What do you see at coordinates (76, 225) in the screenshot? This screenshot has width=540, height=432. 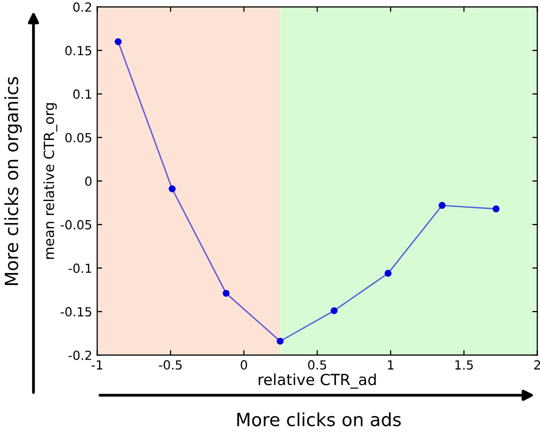 I see `y-tick-label: -0.05` at bounding box center [76, 225].